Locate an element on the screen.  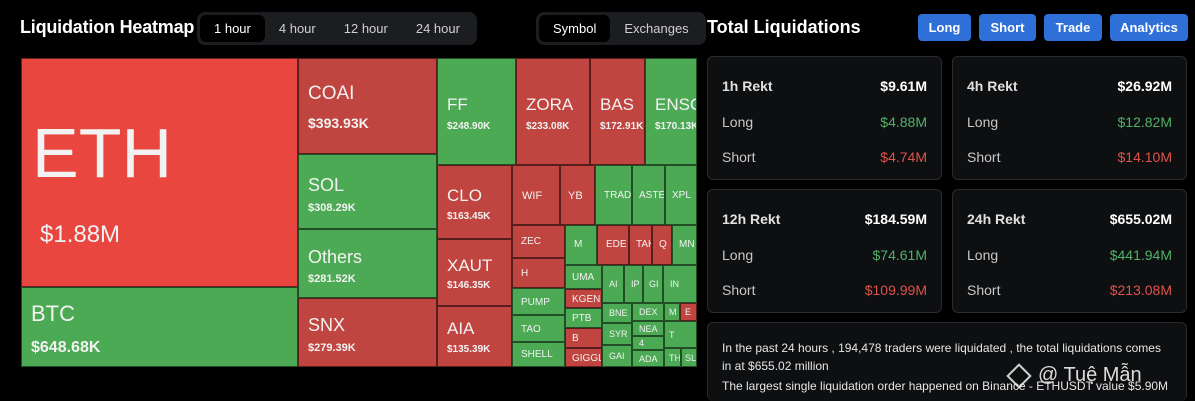
cell-value: $279.39K is located at coordinates (332, 348).